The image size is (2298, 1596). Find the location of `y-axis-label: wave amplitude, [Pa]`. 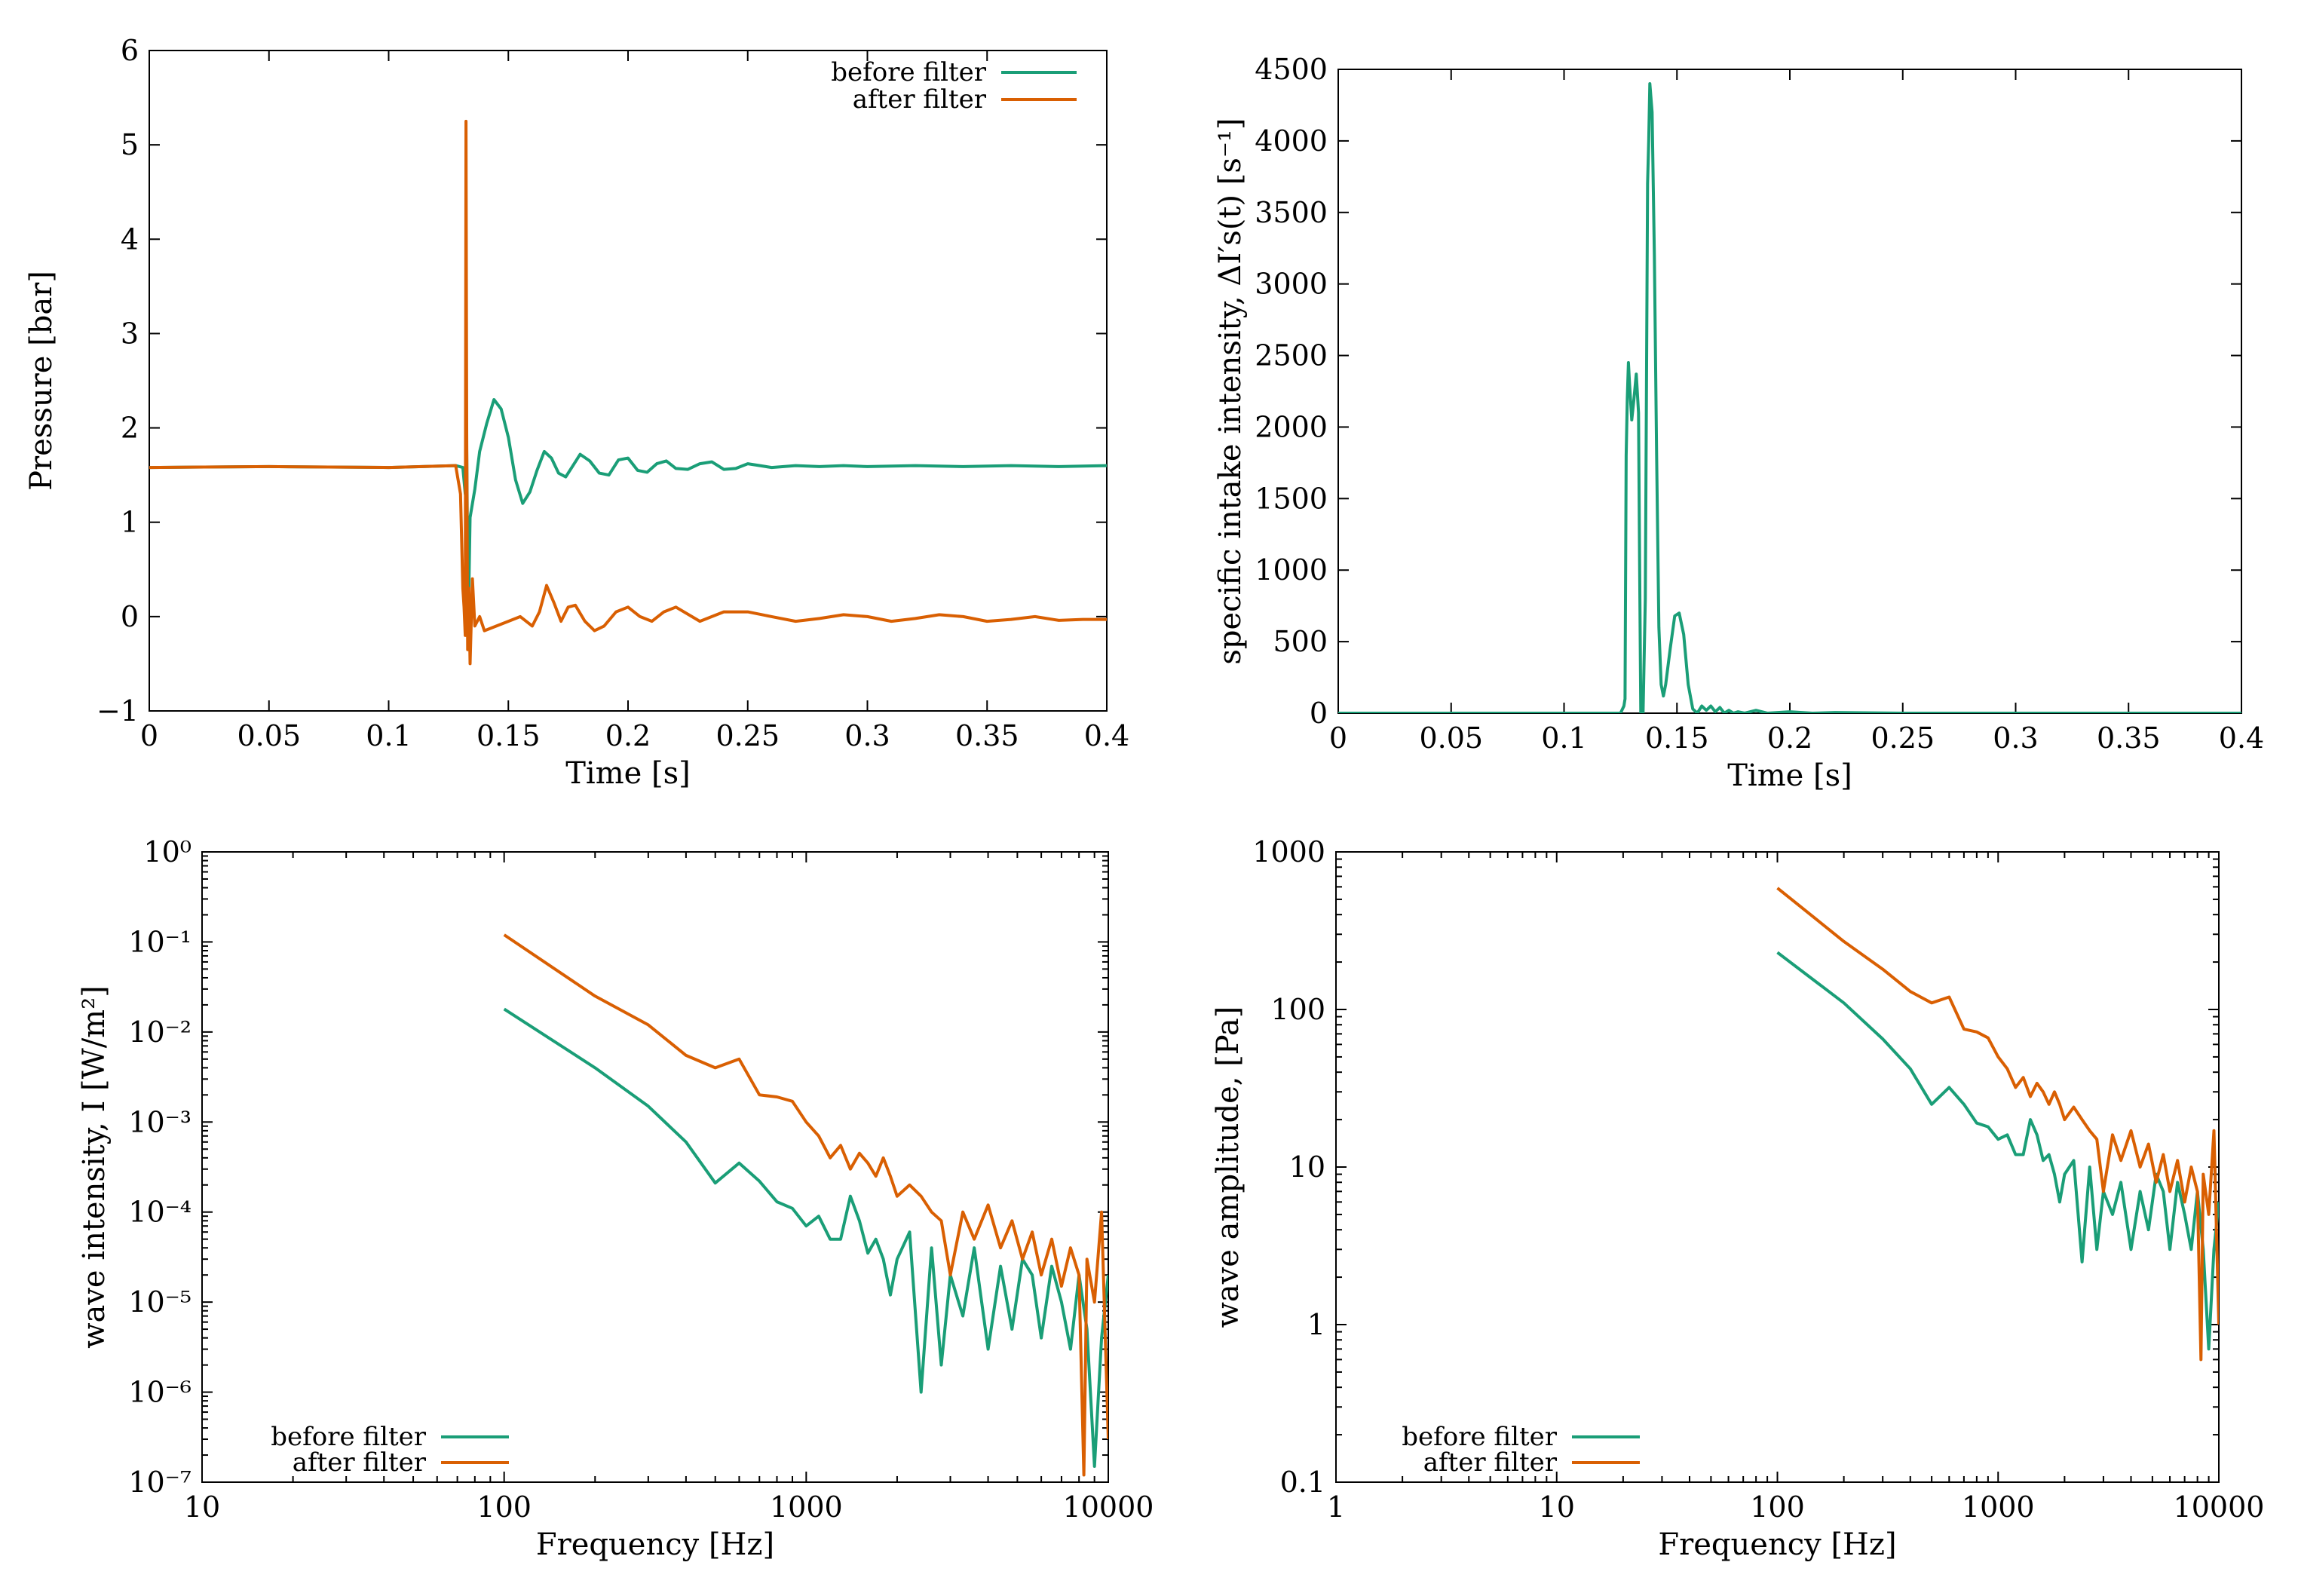

y-axis-label: wave amplitude, [Pa] is located at coordinates (1228, 1167).